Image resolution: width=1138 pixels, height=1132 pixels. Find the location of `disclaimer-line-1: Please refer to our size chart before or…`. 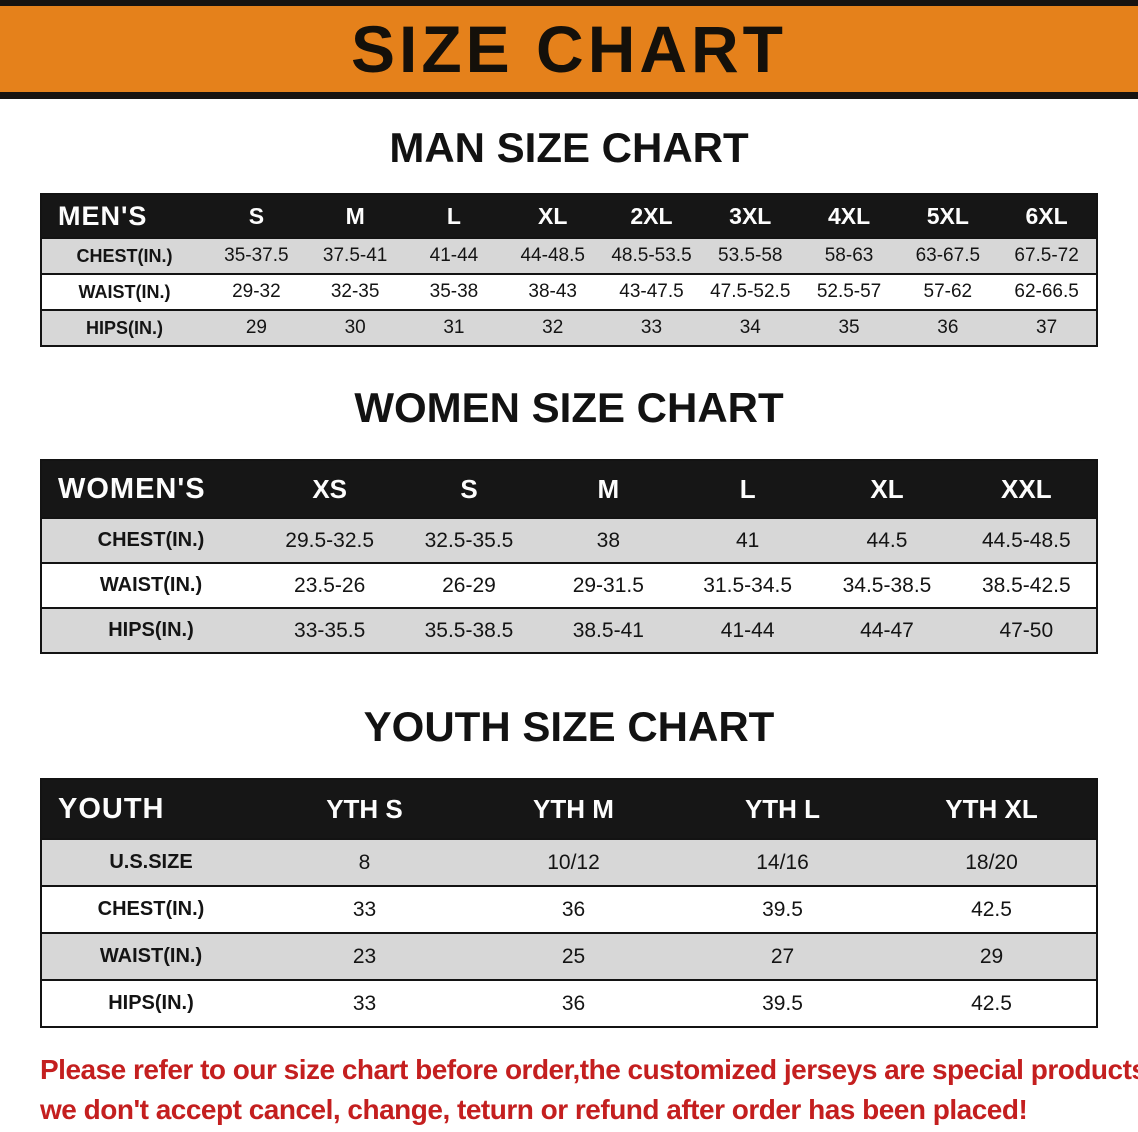

disclaimer-line-1: Please refer to our size chart before or… is located at coordinates (589, 1069).